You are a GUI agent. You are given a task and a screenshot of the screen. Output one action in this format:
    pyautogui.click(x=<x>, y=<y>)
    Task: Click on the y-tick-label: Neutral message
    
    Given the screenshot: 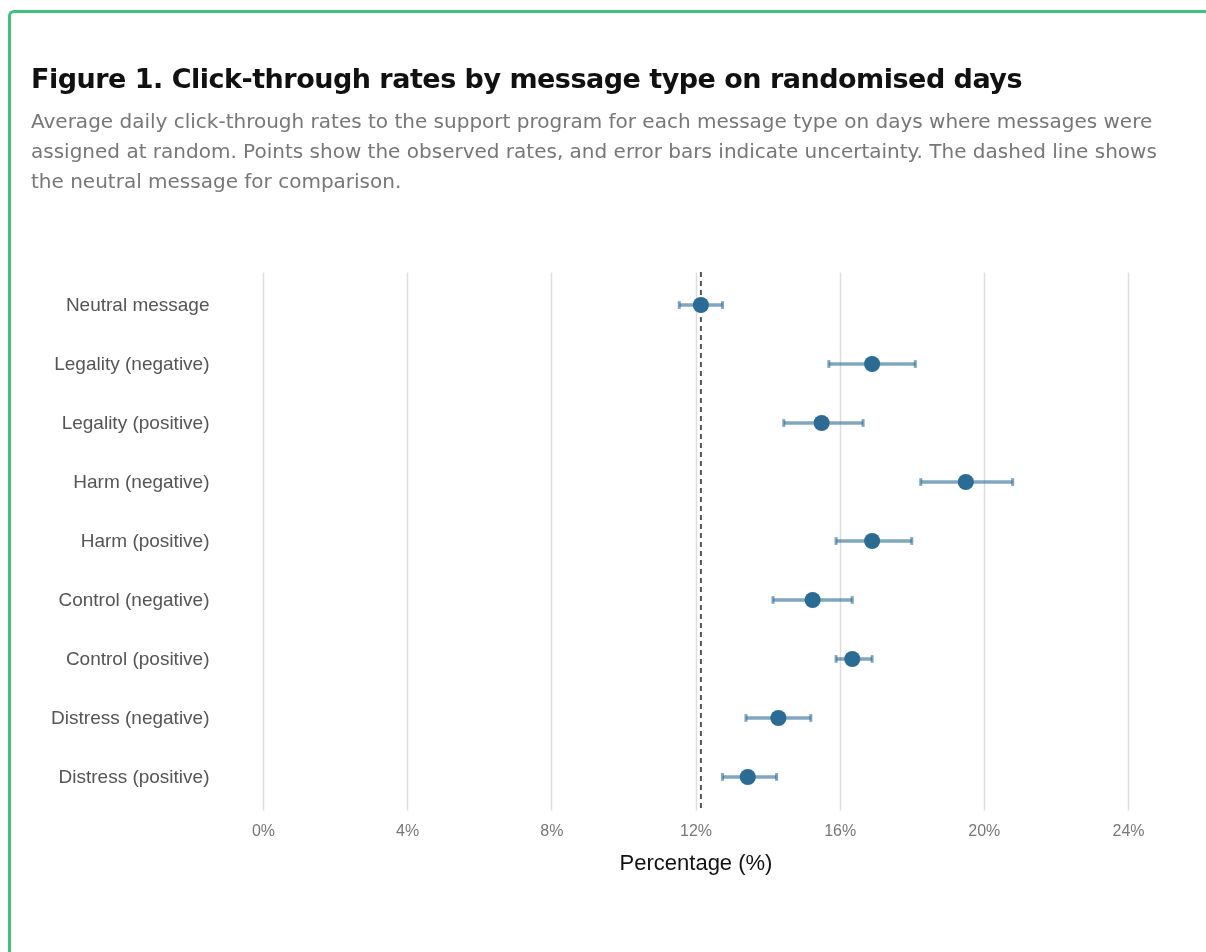 What is the action you would take?
    pyautogui.click(x=137, y=305)
    